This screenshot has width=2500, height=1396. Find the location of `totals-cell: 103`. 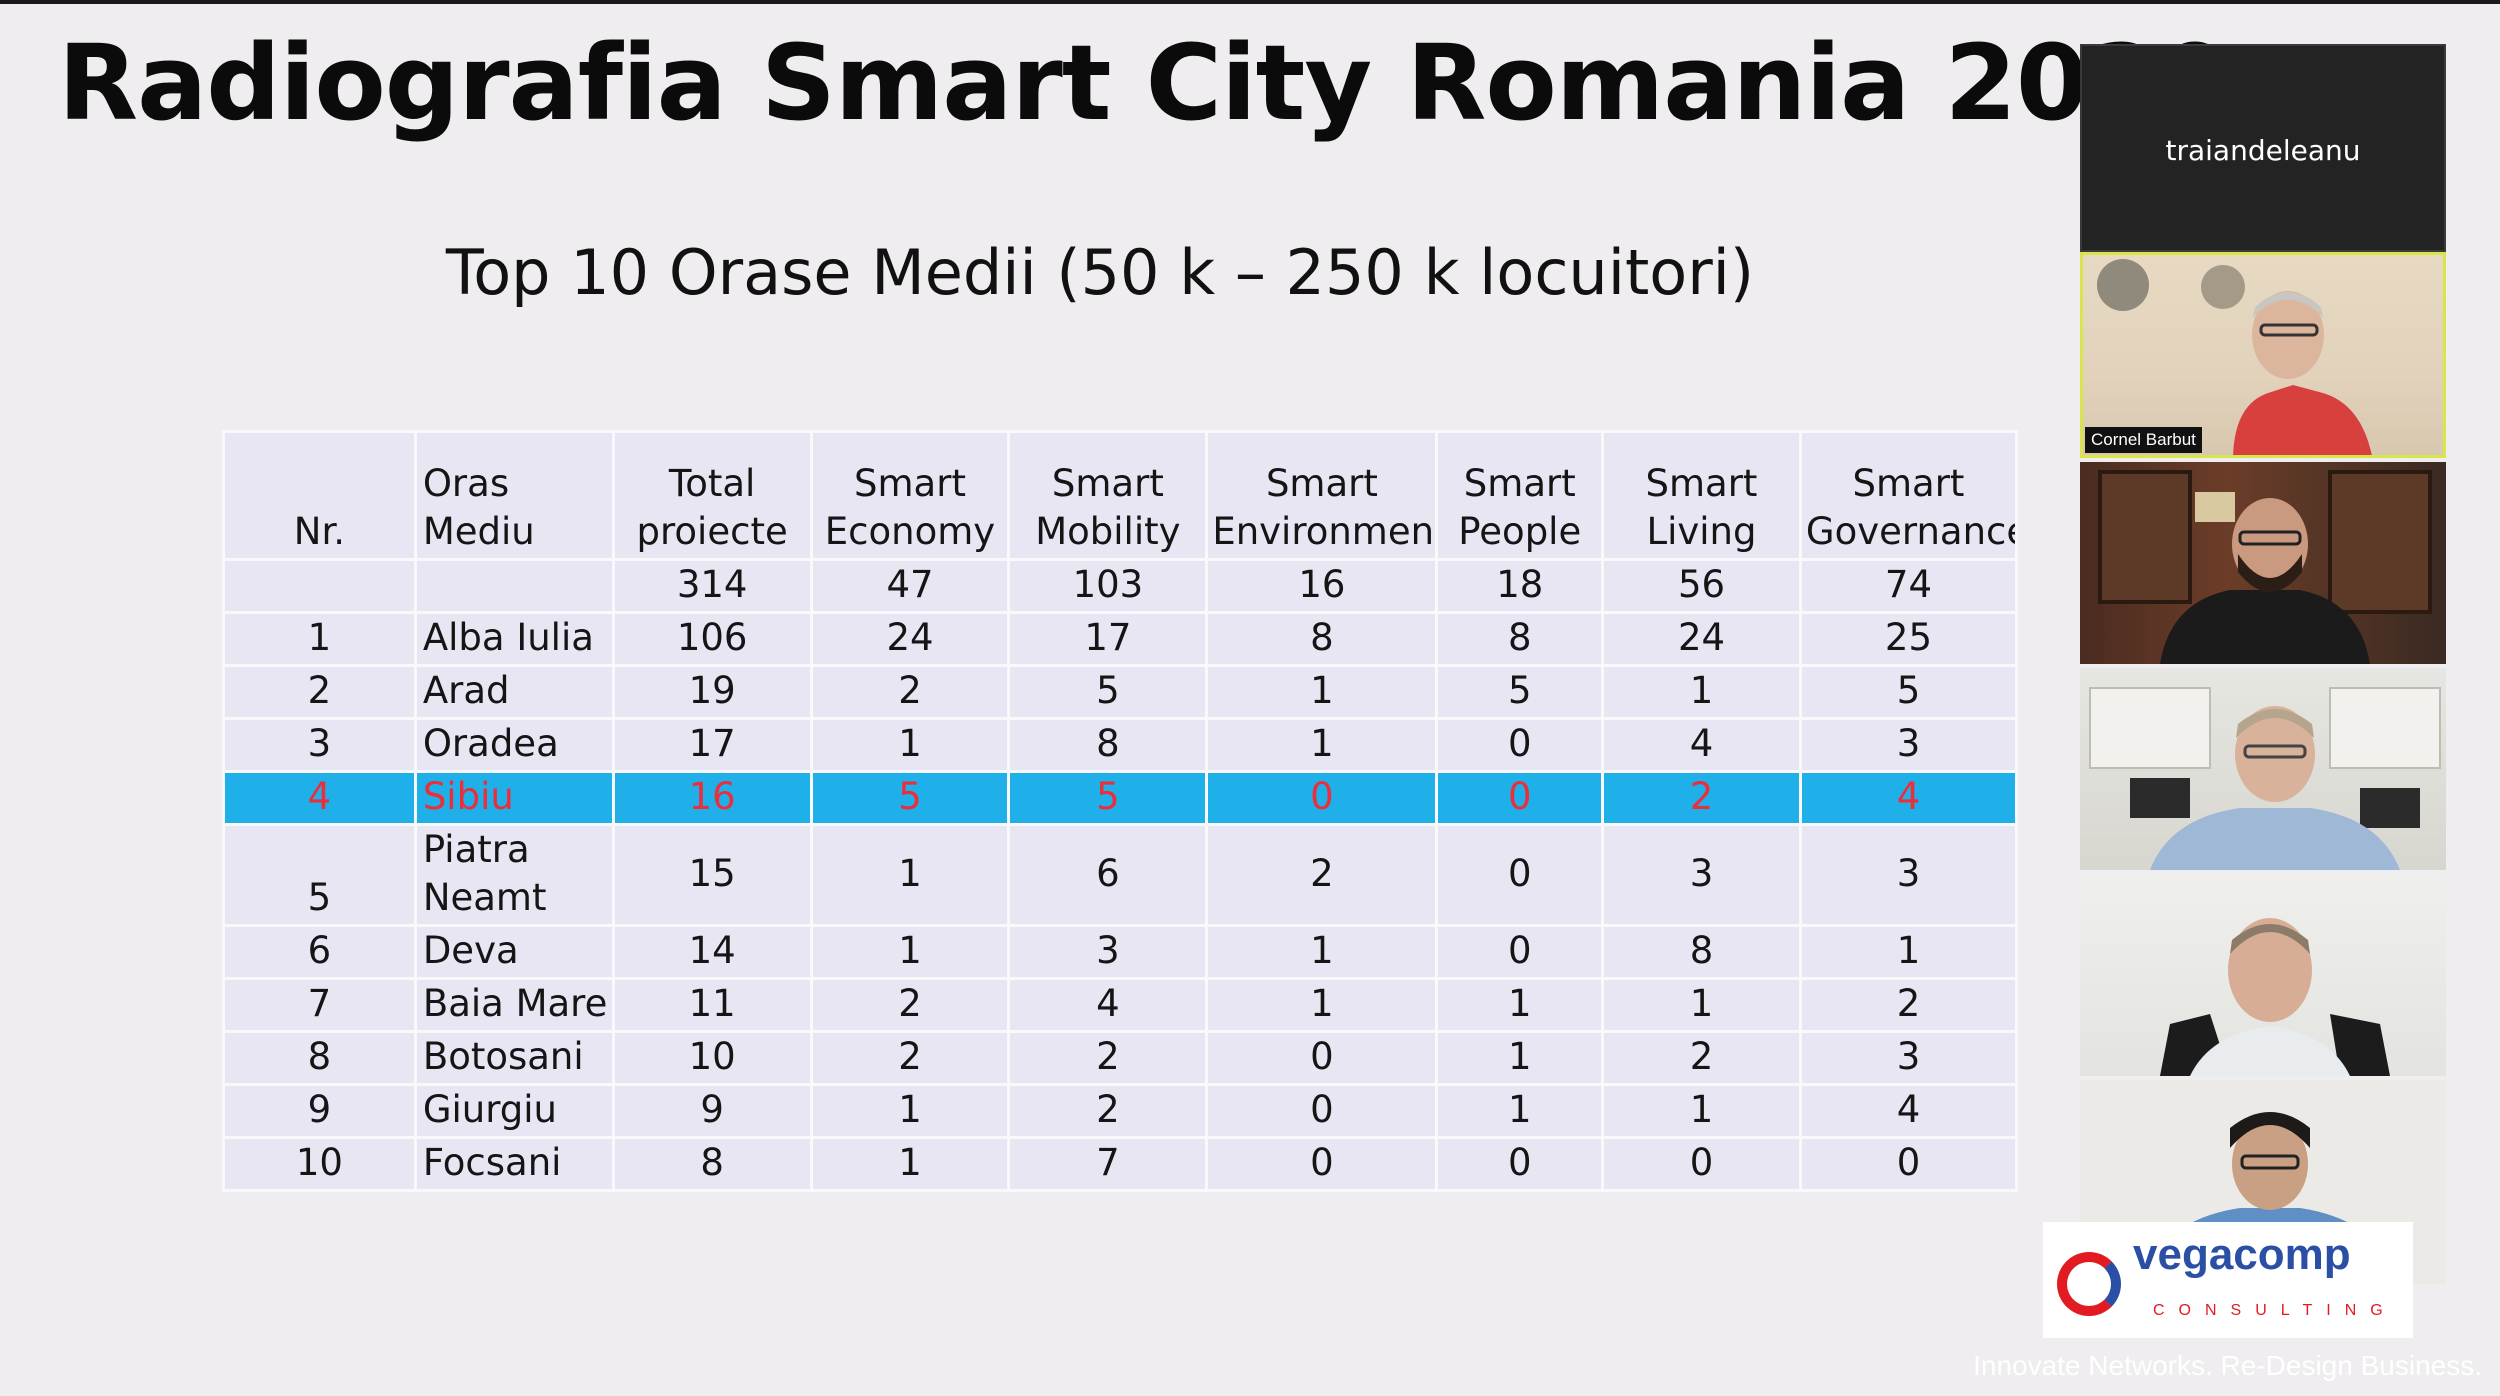

totals-cell: 103 is located at coordinates (1108, 586).